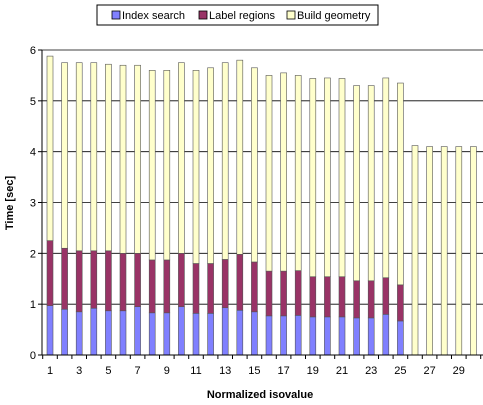 The width and height of the screenshot is (483, 405). Describe the element at coordinates (429, 371) in the screenshot. I see `x-tick-label: 27` at that location.